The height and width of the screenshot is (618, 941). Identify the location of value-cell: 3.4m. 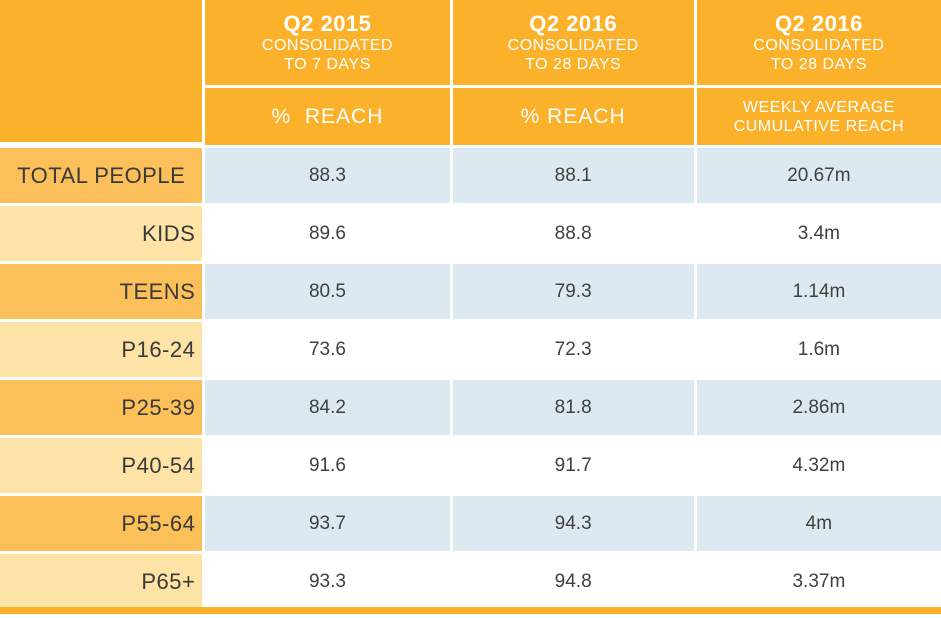
(818, 233).